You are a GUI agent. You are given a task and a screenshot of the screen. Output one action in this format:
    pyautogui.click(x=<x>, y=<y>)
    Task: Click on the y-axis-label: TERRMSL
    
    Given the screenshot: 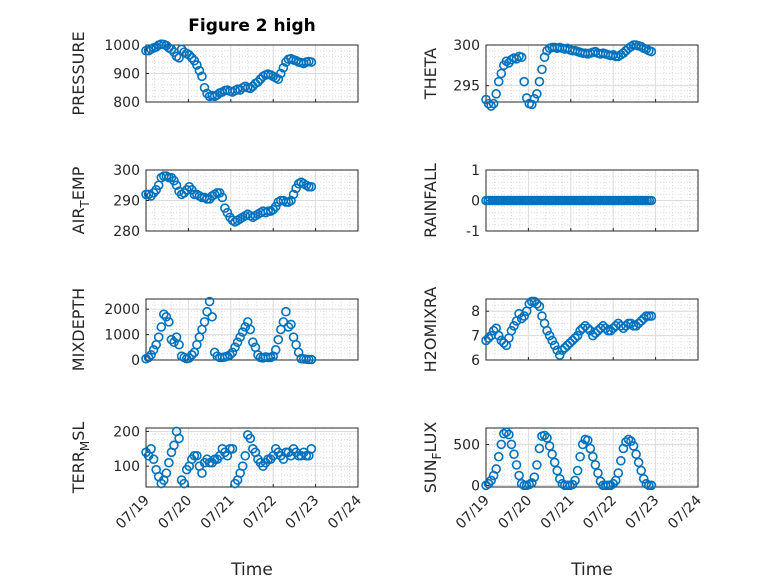 What is the action you would take?
    pyautogui.click(x=80, y=458)
    